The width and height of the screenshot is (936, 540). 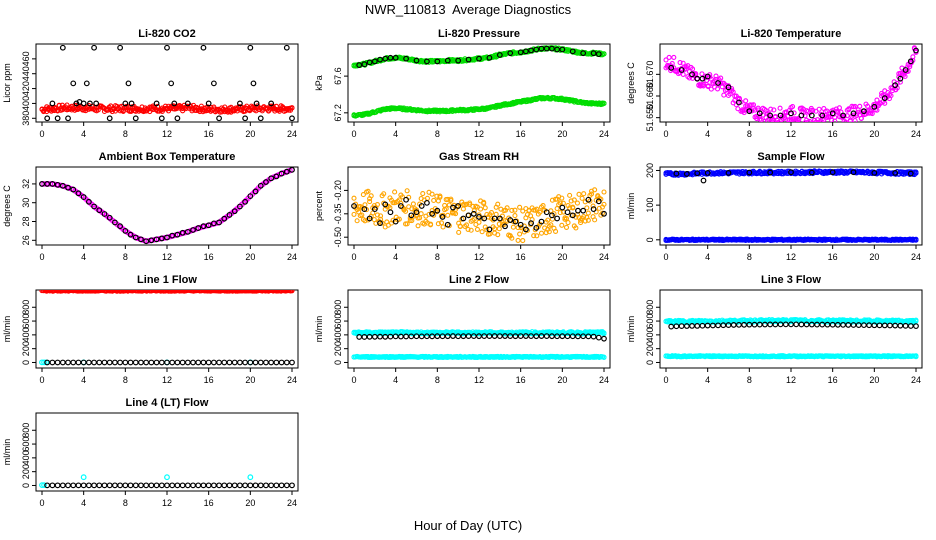 I want to click on x-tick-label: 20, so click(x=562, y=257).